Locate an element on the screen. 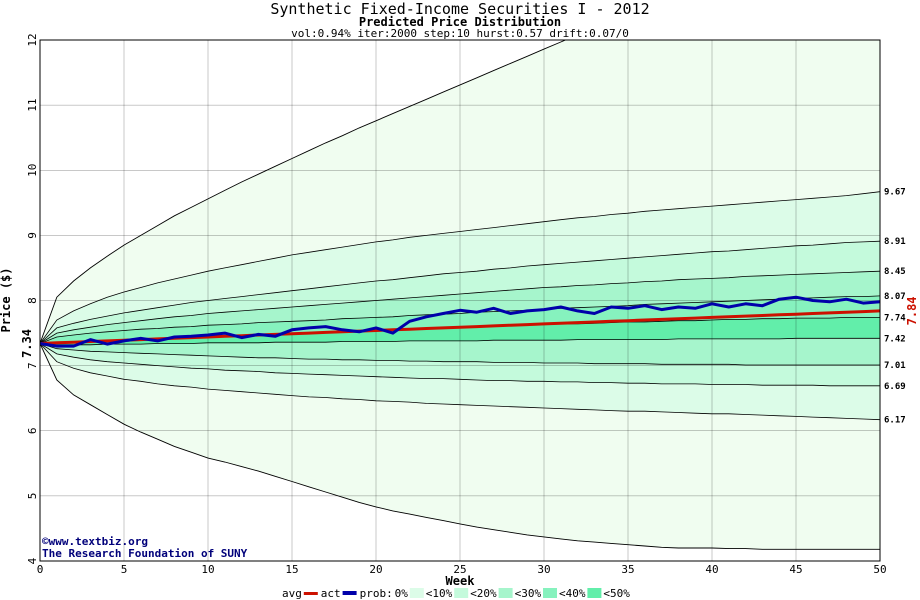  x-tick-25: 25 is located at coordinates (459, 569).